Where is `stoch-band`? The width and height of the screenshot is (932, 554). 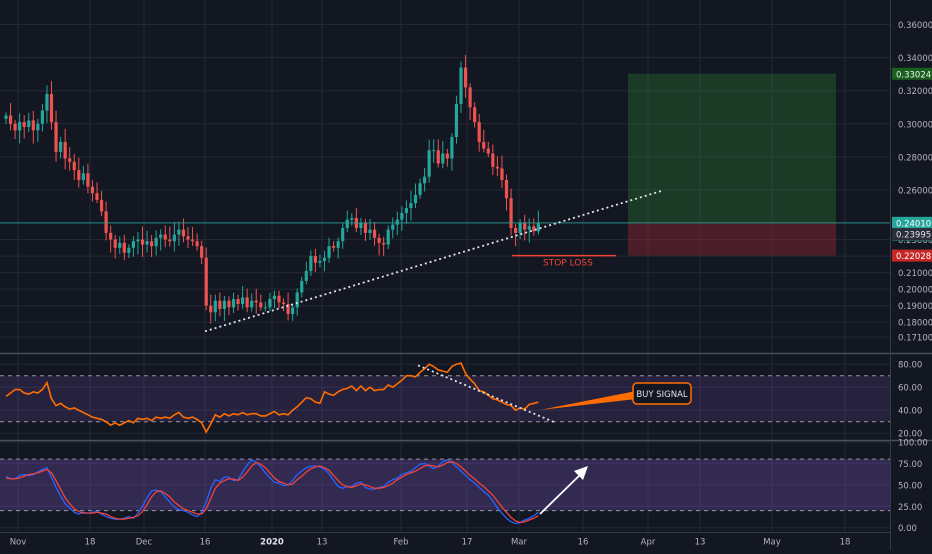 stoch-band is located at coordinates (445, 485).